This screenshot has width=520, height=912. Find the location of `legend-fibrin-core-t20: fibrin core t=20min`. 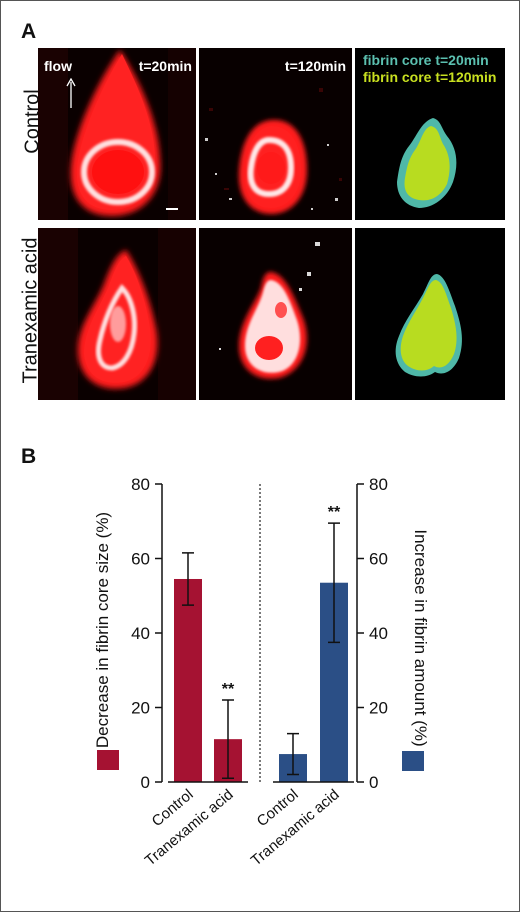

legend-fibrin-core-t20: fibrin core t=20min is located at coordinates (426, 60).